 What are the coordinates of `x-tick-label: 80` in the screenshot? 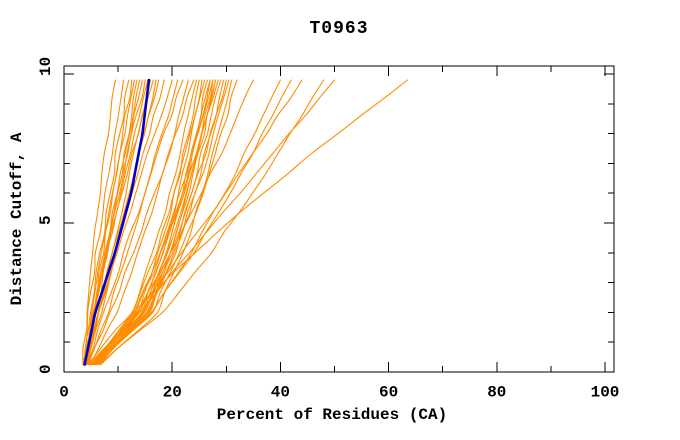 It's located at (496, 393).